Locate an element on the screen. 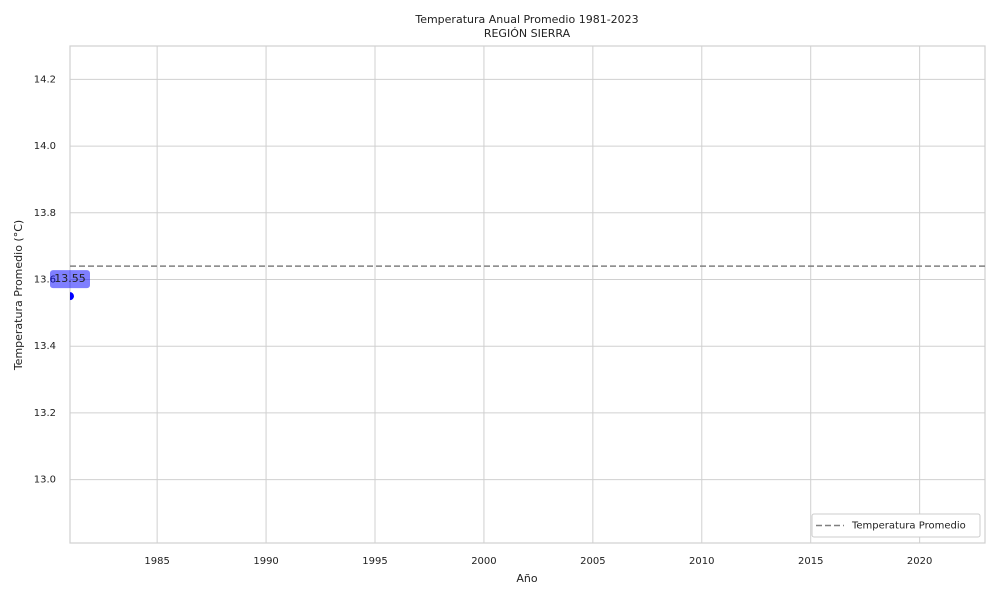  chart-title: Temperatura Anual Promedio 1981-2023 is located at coordinates (526, 19).